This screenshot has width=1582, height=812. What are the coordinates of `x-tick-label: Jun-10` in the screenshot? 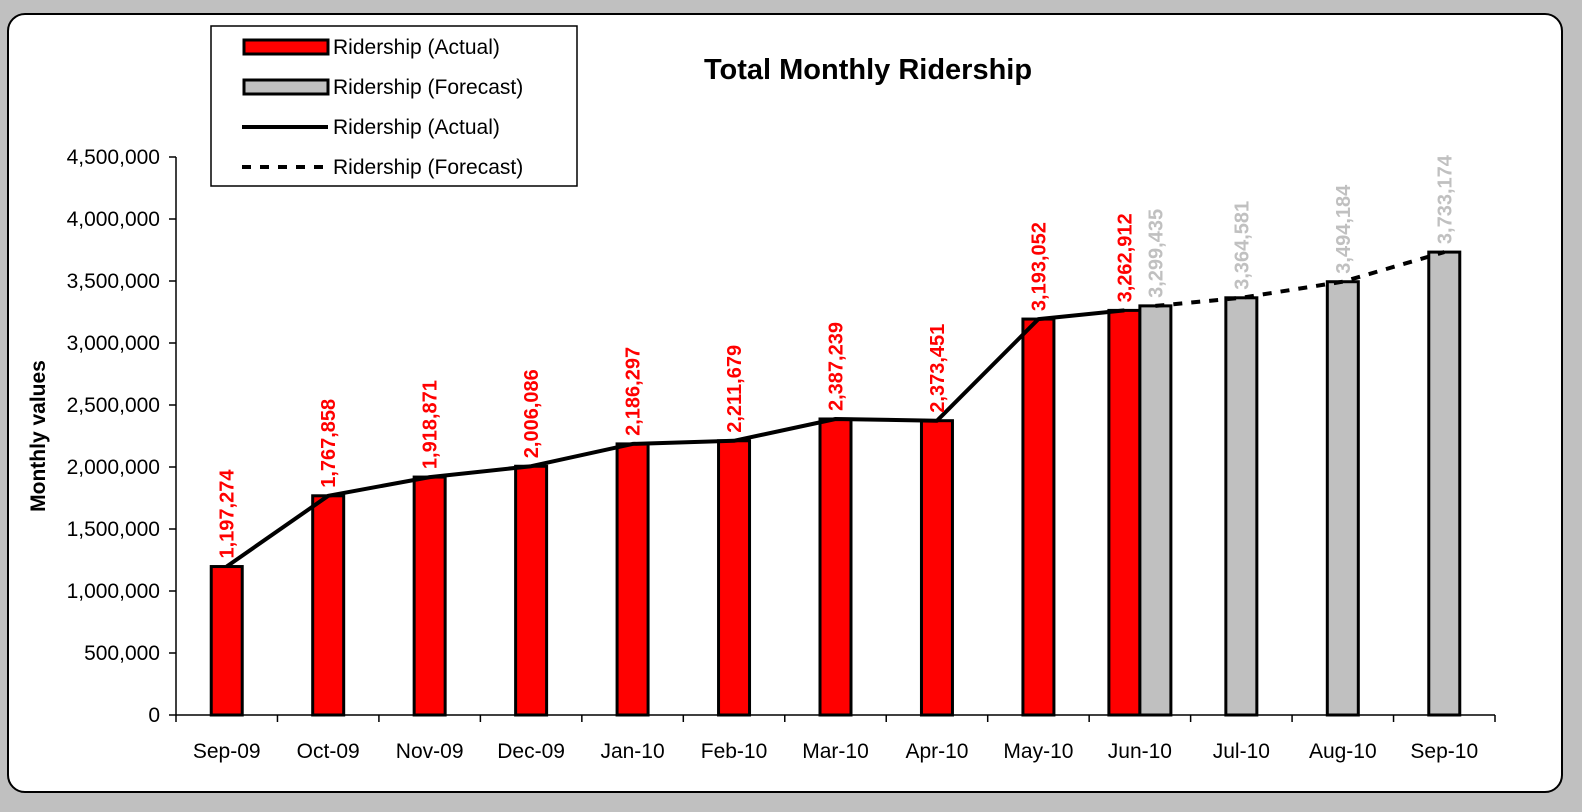 It's located at (1140, 751).